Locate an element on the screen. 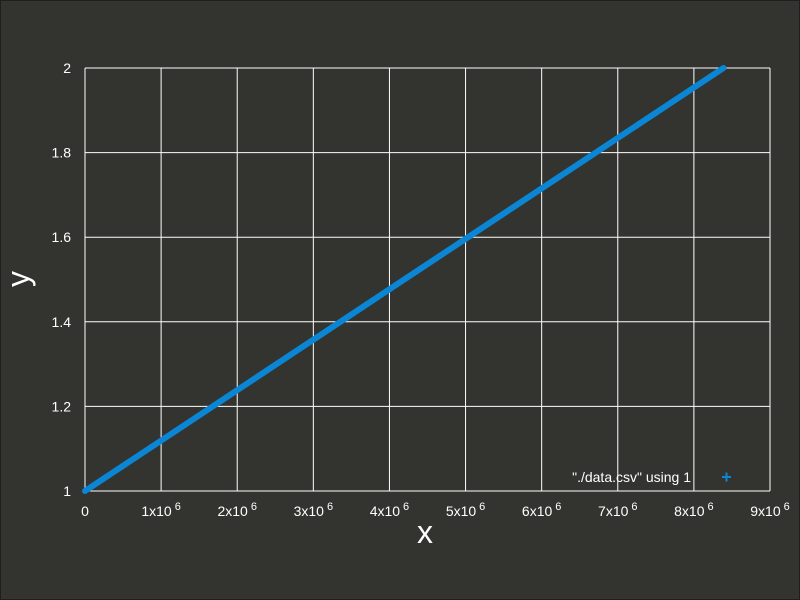 The height and width of the screenshot is (600, 800). x-tick-label-2: 2x10 6 is located at coordinates (236, 510).